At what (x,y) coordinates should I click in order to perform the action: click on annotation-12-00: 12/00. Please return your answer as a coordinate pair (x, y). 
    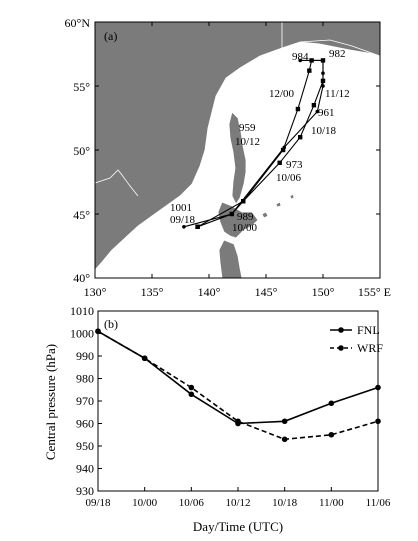
    Looking at the image, I should click on (282, 94).